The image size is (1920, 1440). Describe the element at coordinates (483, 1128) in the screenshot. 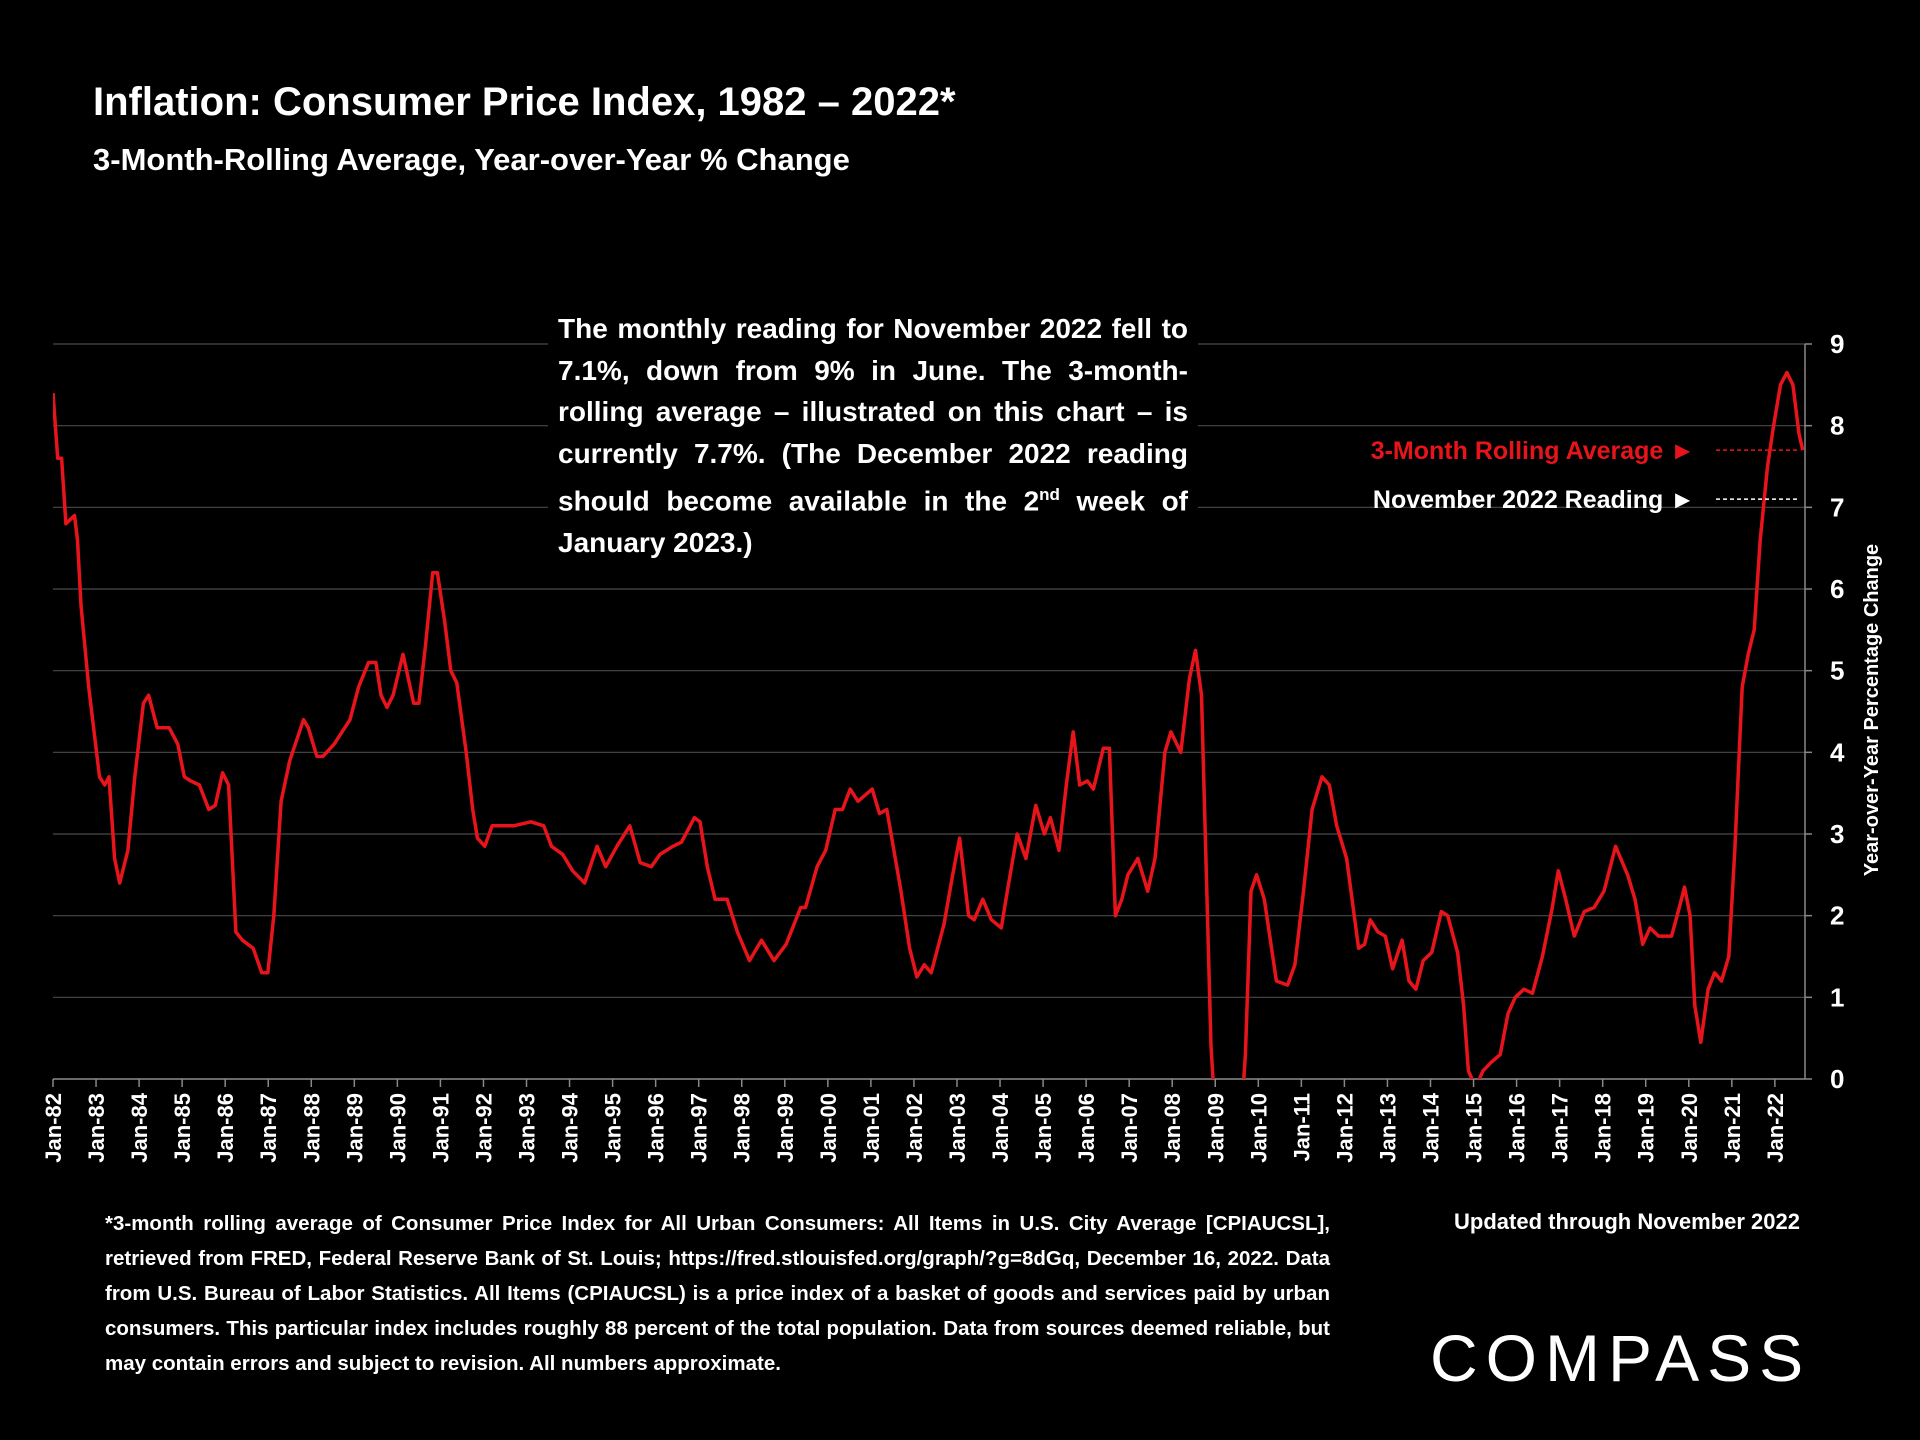

I see `x-tick-label: Jan-92` at that location.